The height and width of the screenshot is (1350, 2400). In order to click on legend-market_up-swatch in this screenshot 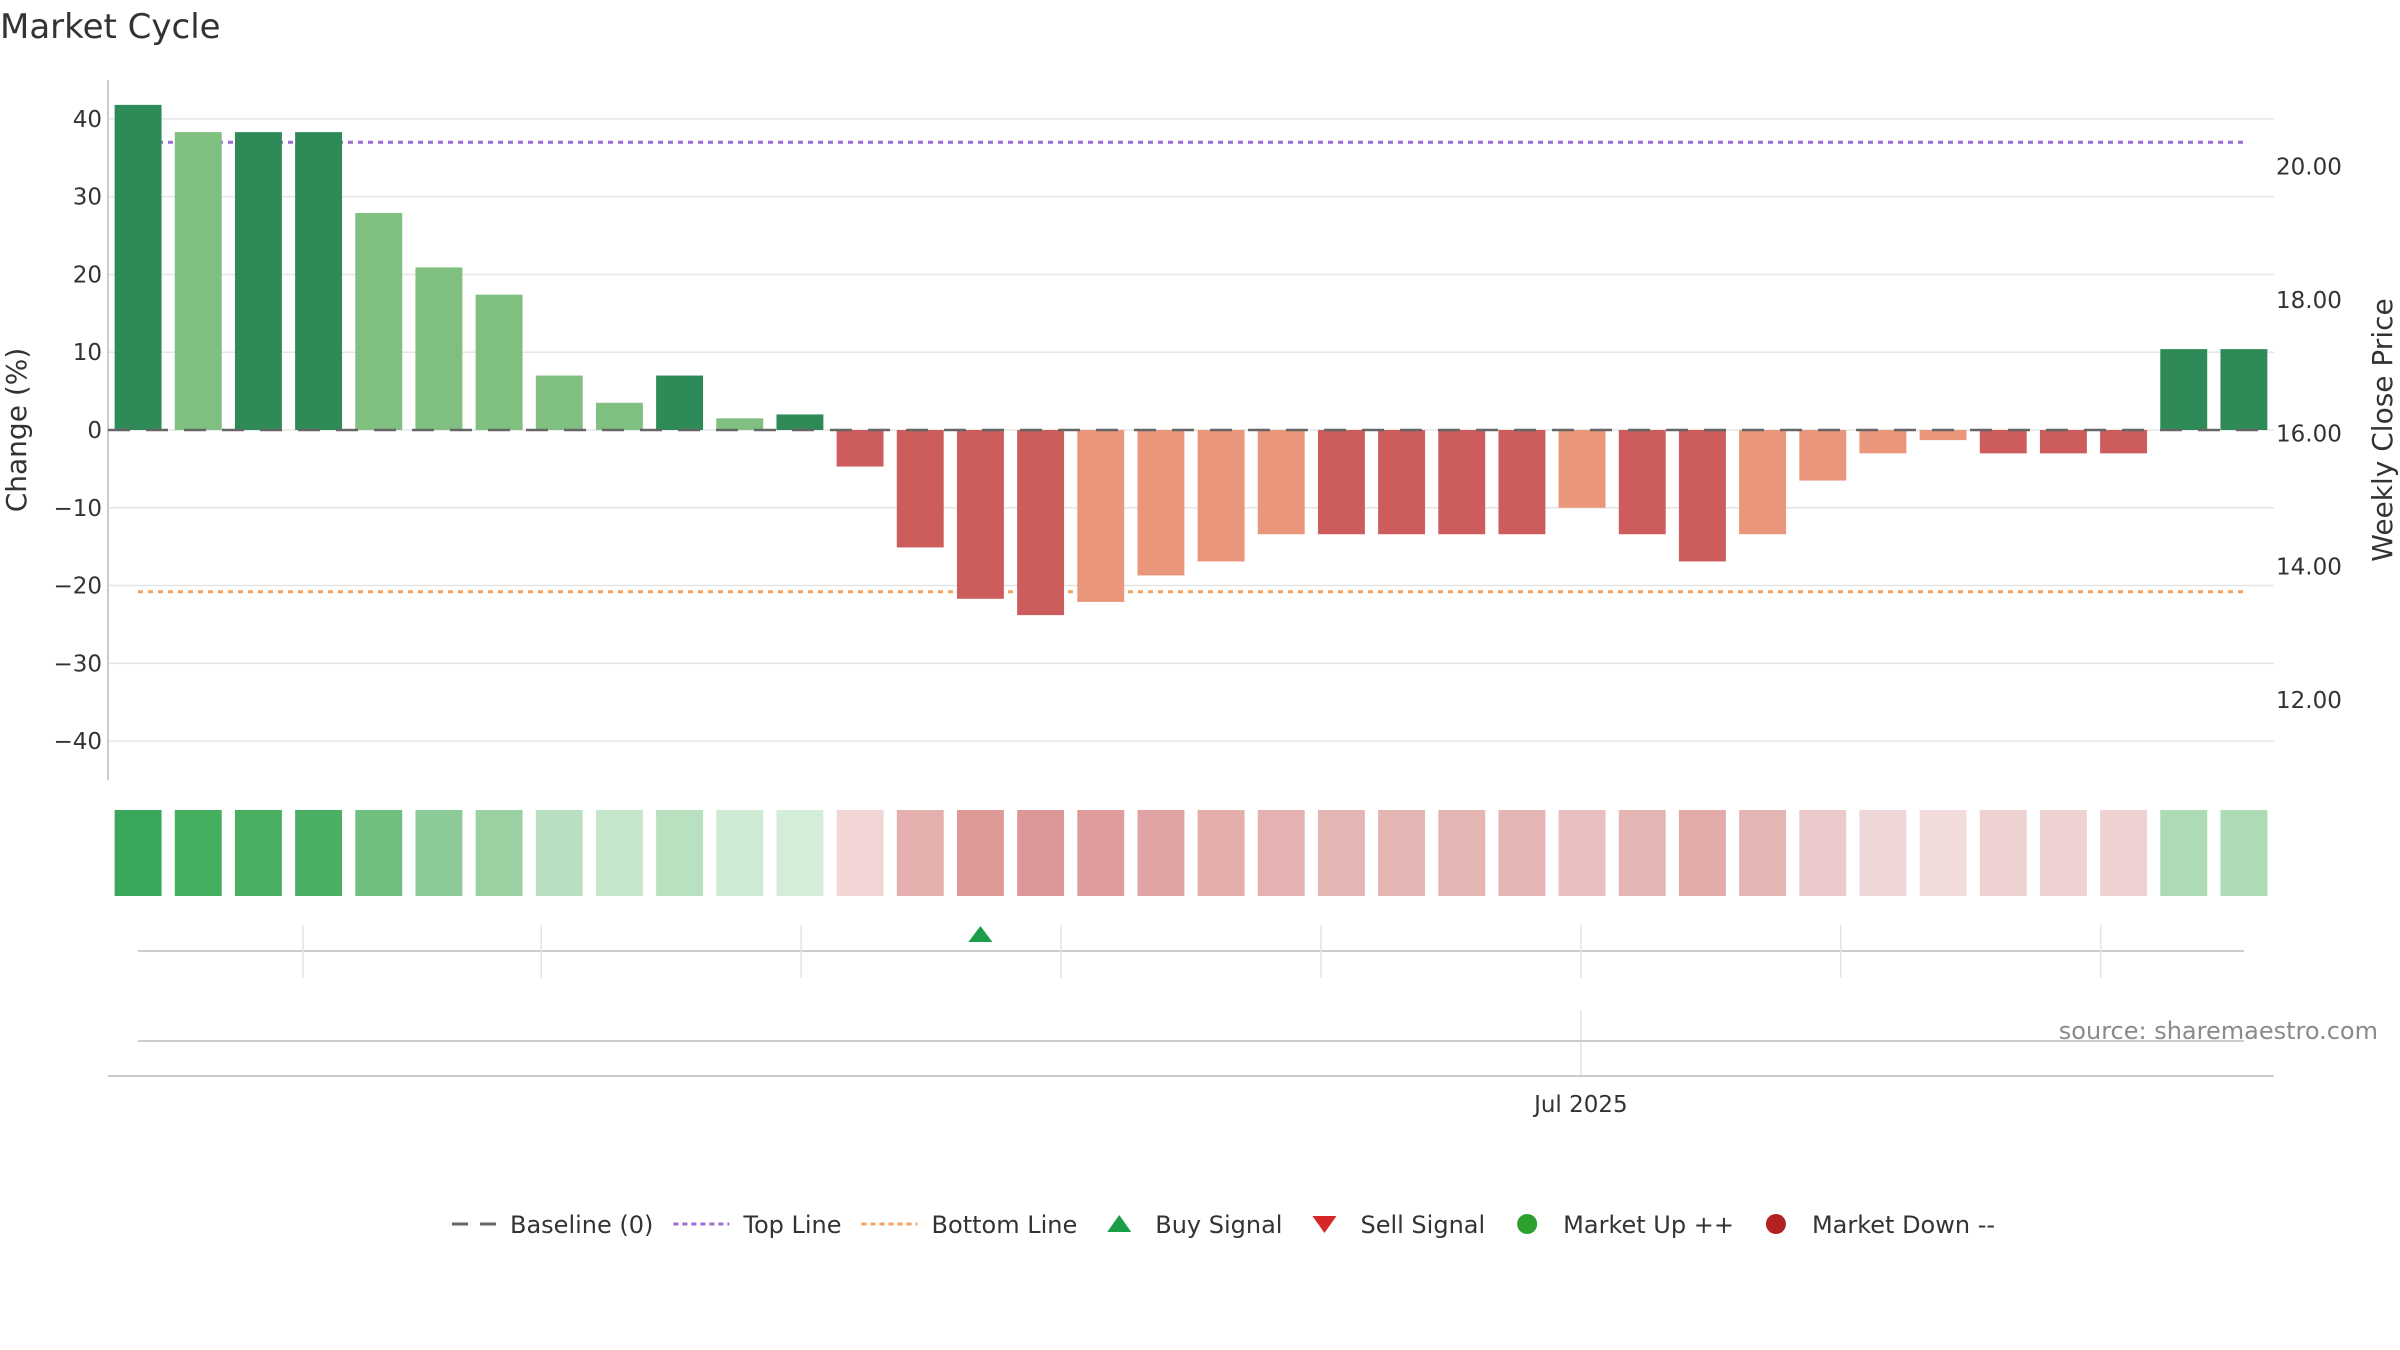, I will do `click(1527, 1224)`.